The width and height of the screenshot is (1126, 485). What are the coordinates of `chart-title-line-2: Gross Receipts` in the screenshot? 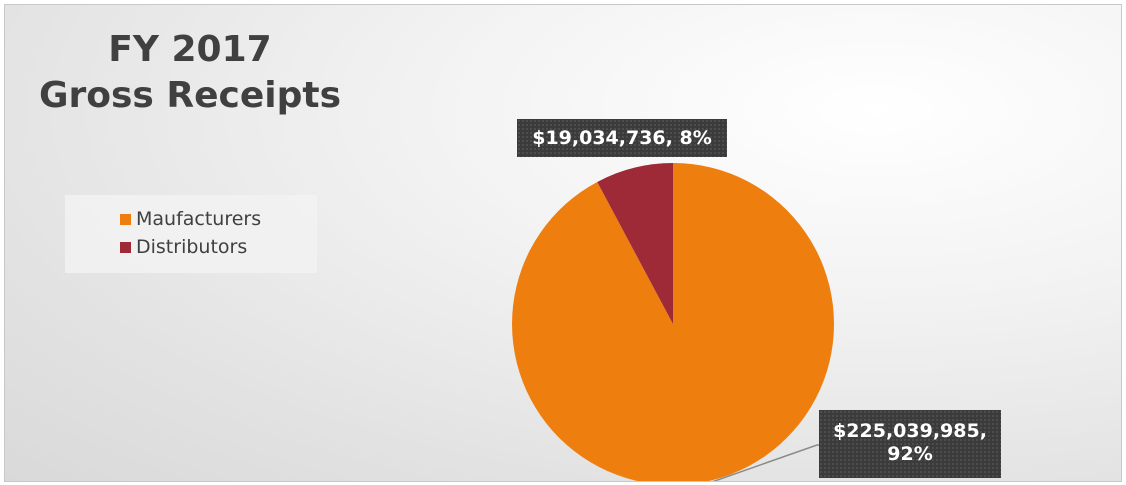 It's located at (190, 95).